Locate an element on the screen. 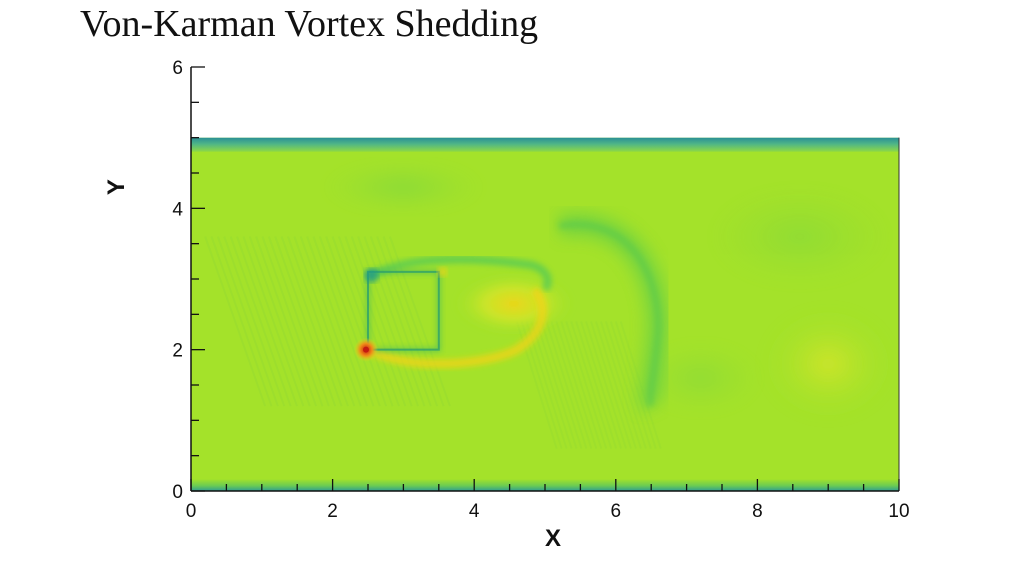 Image resolution: width=1024 pixels, height=576 pixels. chart-title: Von-Karman Vortex Shedding is located at coordinates (309, 24).